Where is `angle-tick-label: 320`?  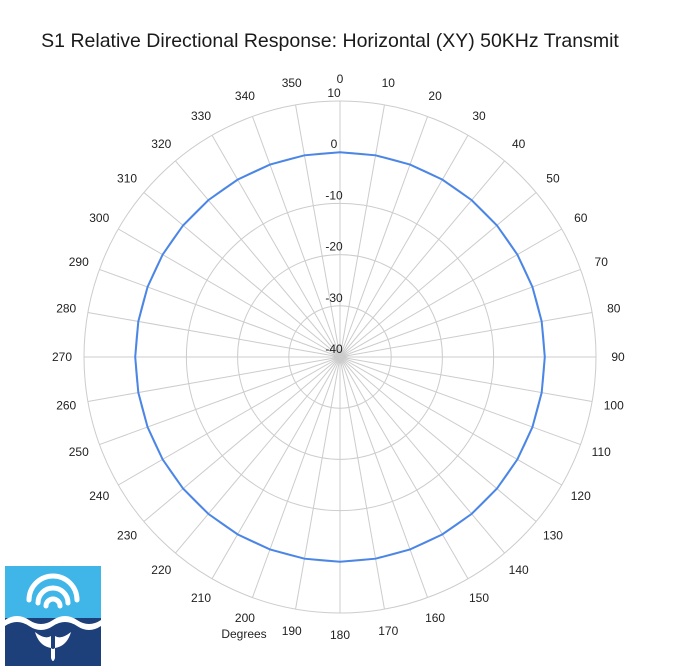
angle-tick-label: 320 is located at coordinates (161, 144).